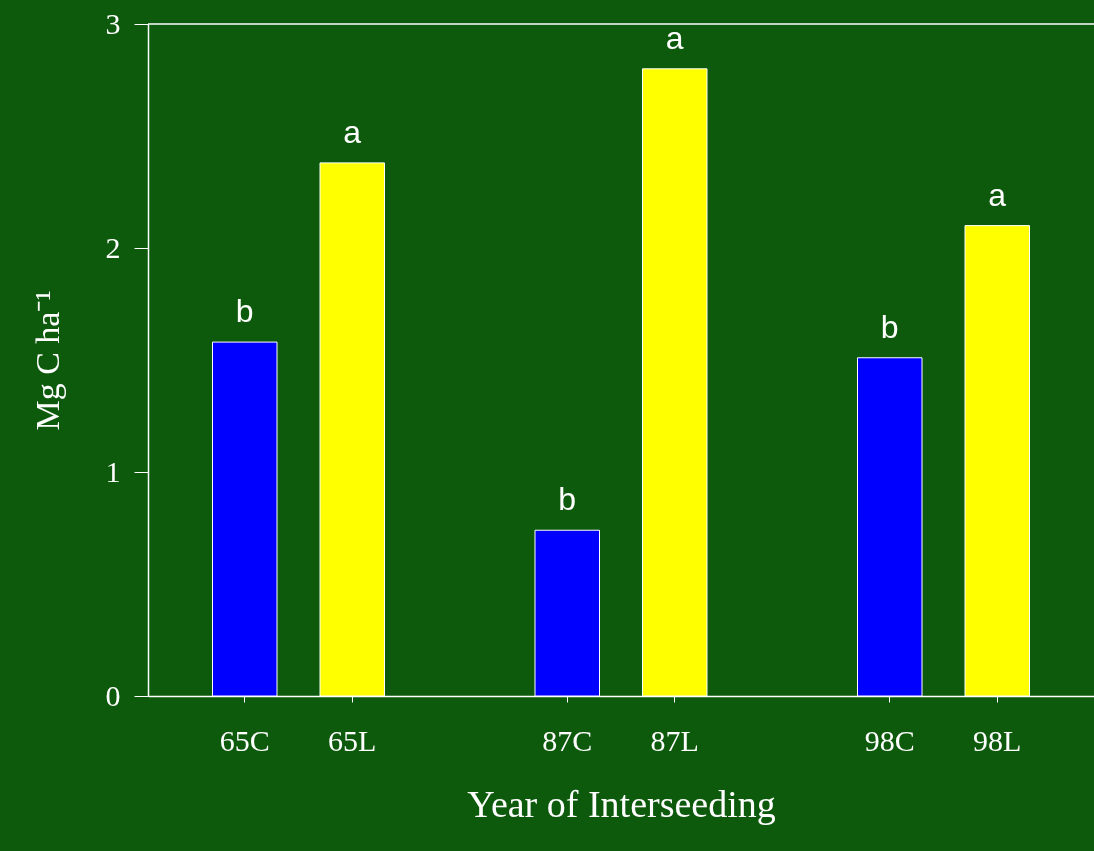 This screenshot has width=1094, height=851. What do you see at coordinates (889, 740) in the screenshot?
I see `x-tick-label: 98C` at bounding box center [889, 740].